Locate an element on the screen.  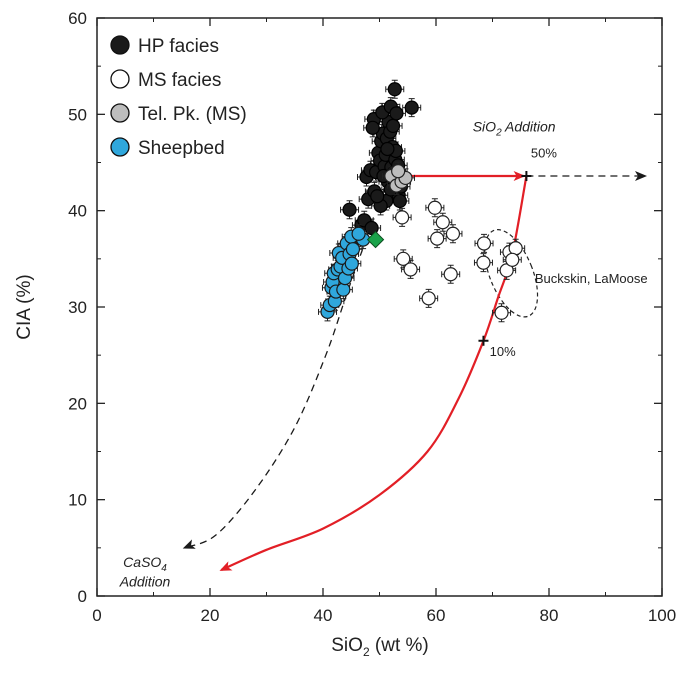
y-tick-label: 50 is located at coordinates (77, 114).